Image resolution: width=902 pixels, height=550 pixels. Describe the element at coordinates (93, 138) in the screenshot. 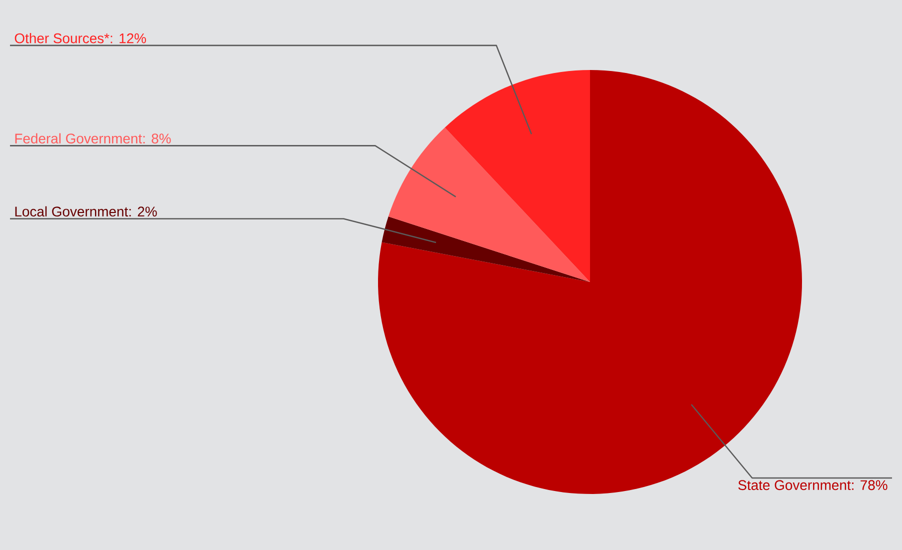

I see `slice-label: Federal Government: 8%` at that location.